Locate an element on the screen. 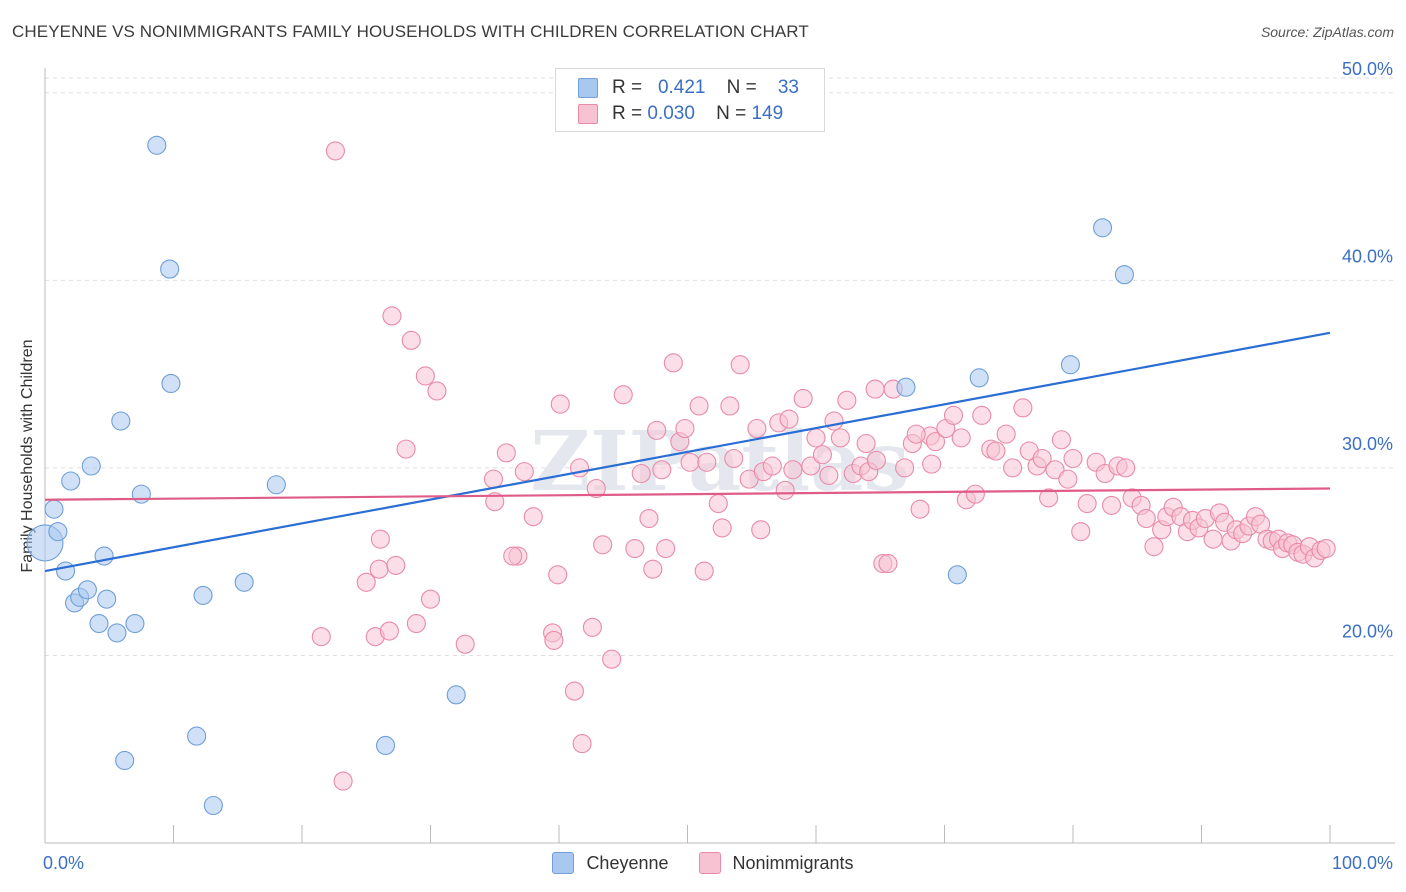  r-value: 0.030 is located at coordinates (671, 113).